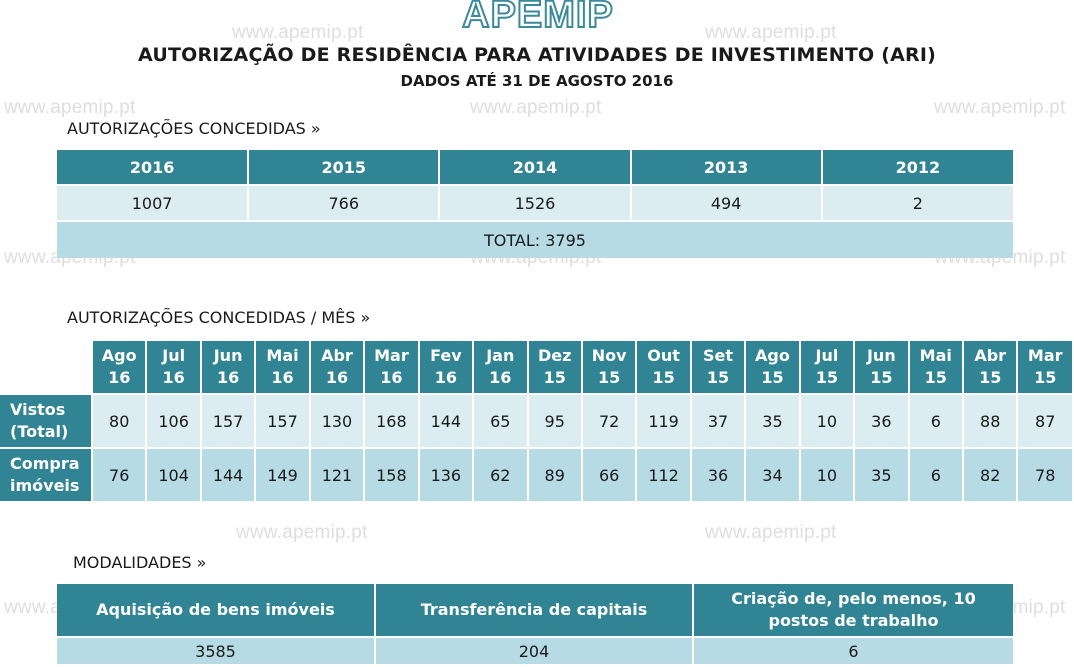 This screenshot has height=667, width=1074. Describe the element at coordinates (853, 650) in the screenshot. I see `modality-value: 6` at that location.